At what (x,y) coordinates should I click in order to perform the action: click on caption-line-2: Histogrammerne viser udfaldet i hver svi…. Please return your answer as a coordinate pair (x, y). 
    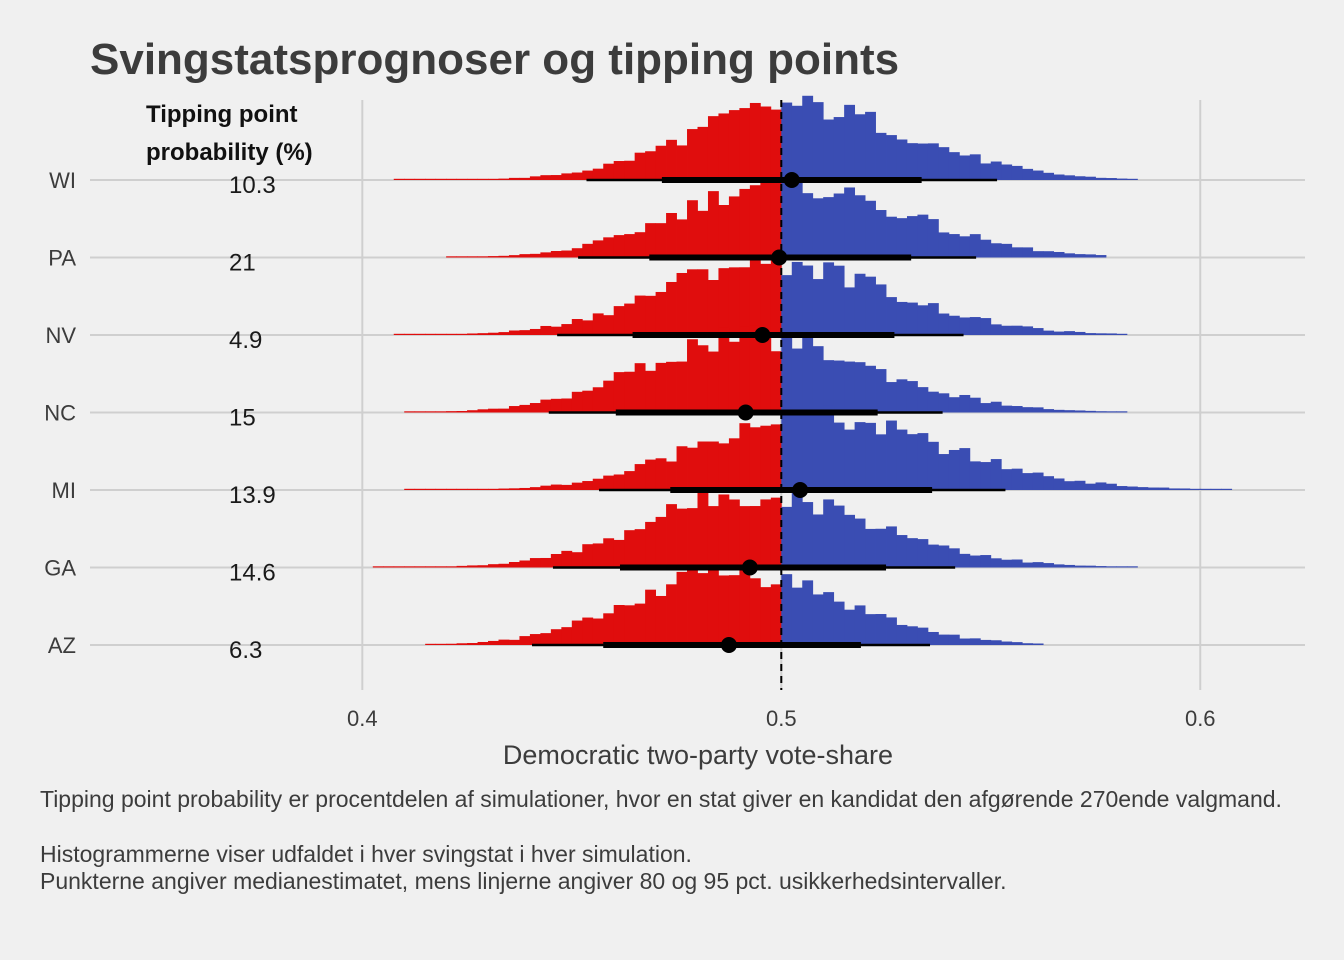
    Looking at the image, I should click on (366, 854).